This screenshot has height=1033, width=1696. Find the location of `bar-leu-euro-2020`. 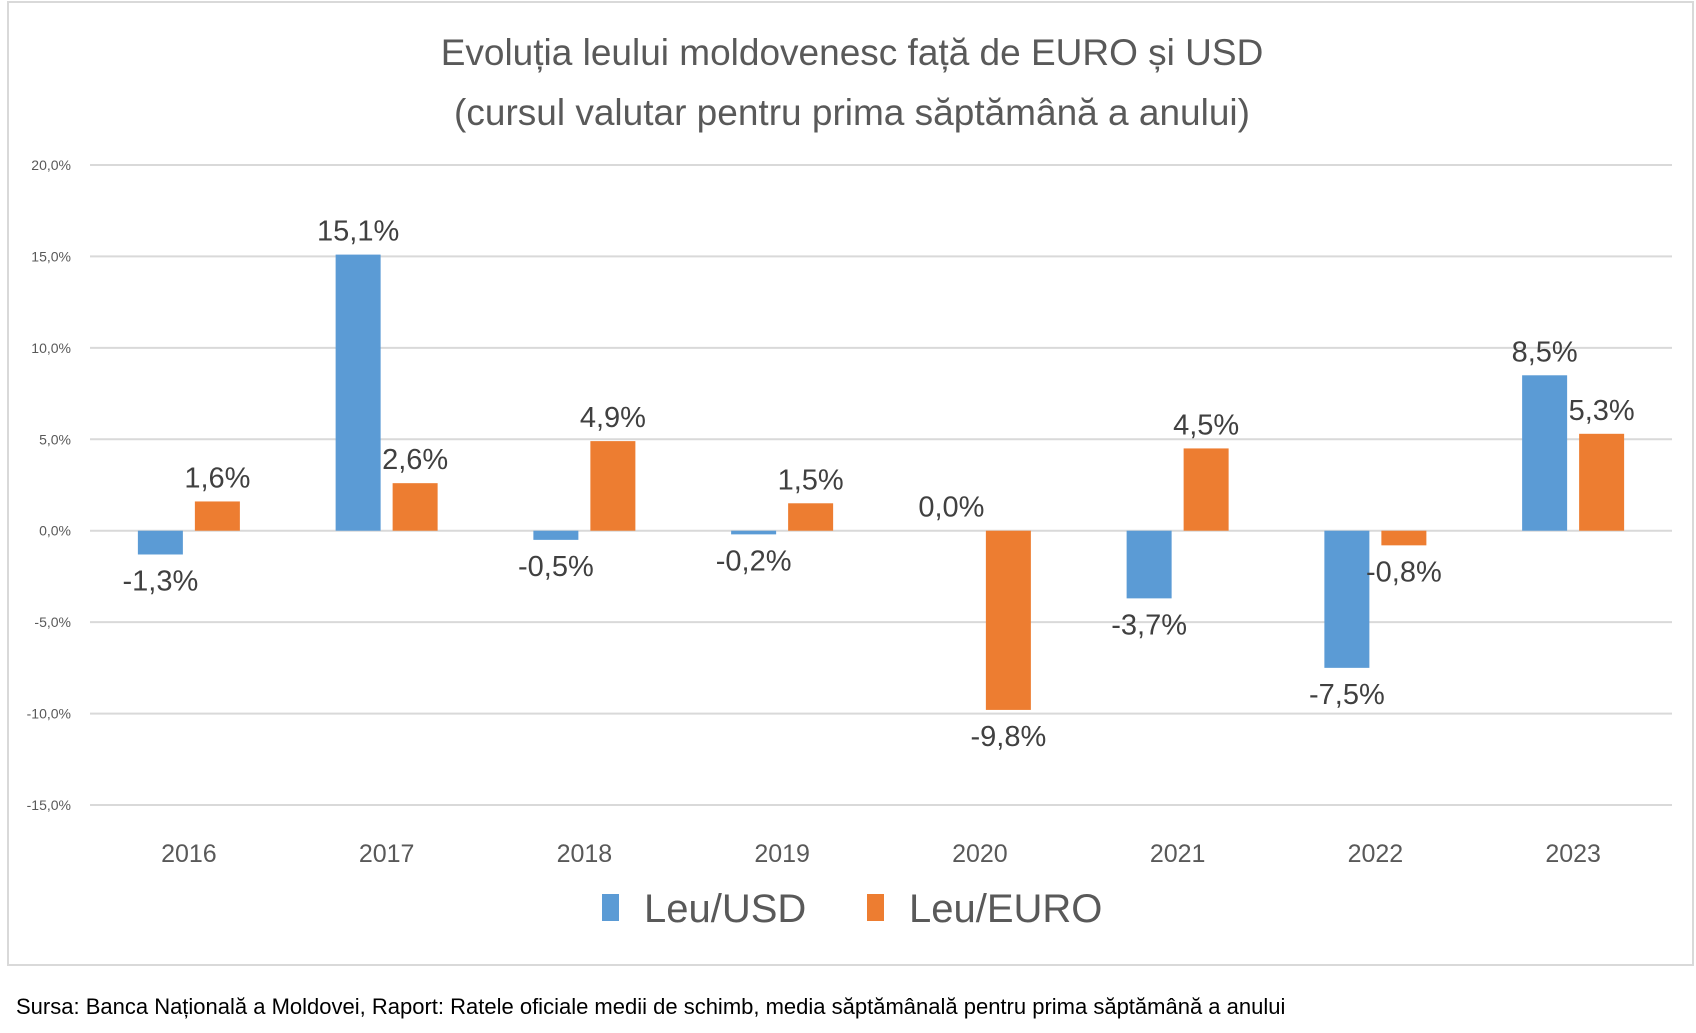

bar-leu-euro-2020 is located at coordinates (1008, 620).